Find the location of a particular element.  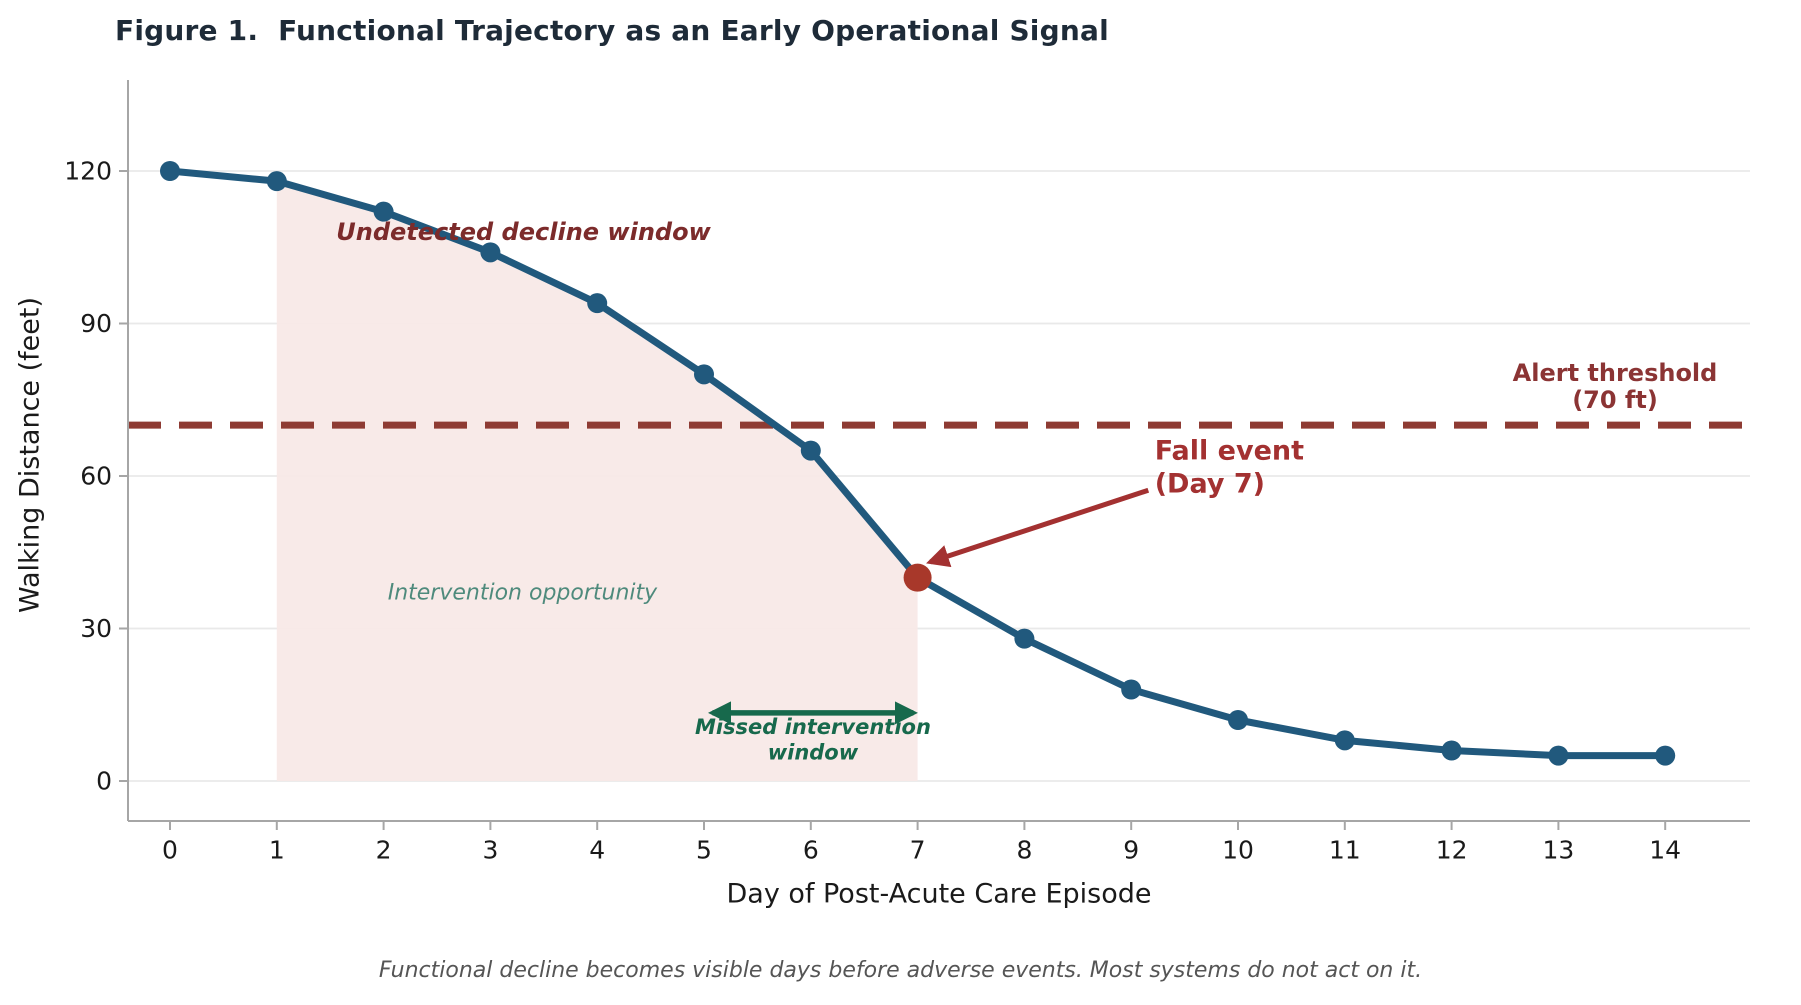

y-tick-label-0: 0 is located at coordinates (104, 781).